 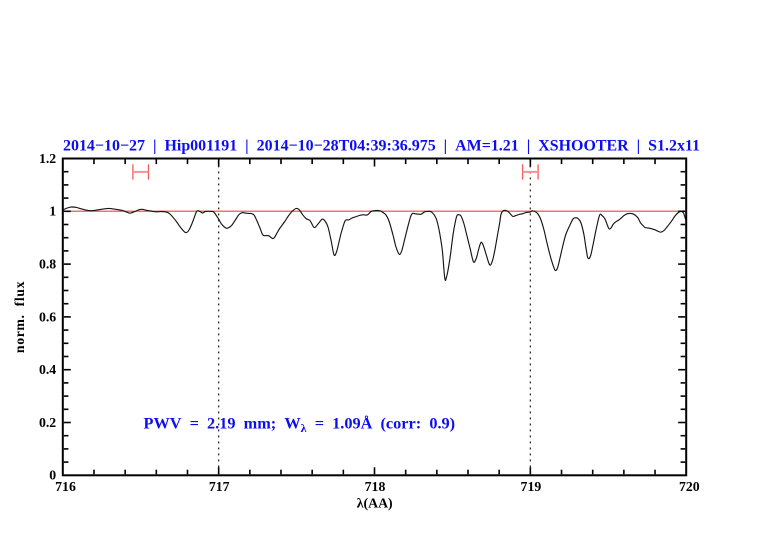 I want to click on svg-text: 716, so click(x=65, y=486).